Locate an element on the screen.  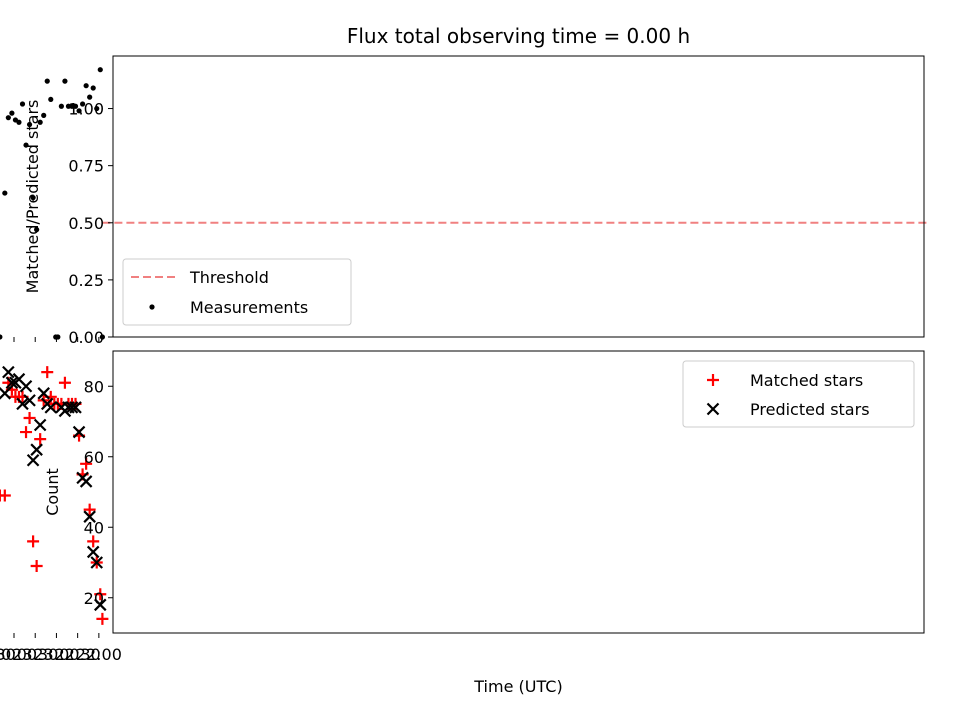
y-tick-label: 60 is located at coordinates (94, 457).